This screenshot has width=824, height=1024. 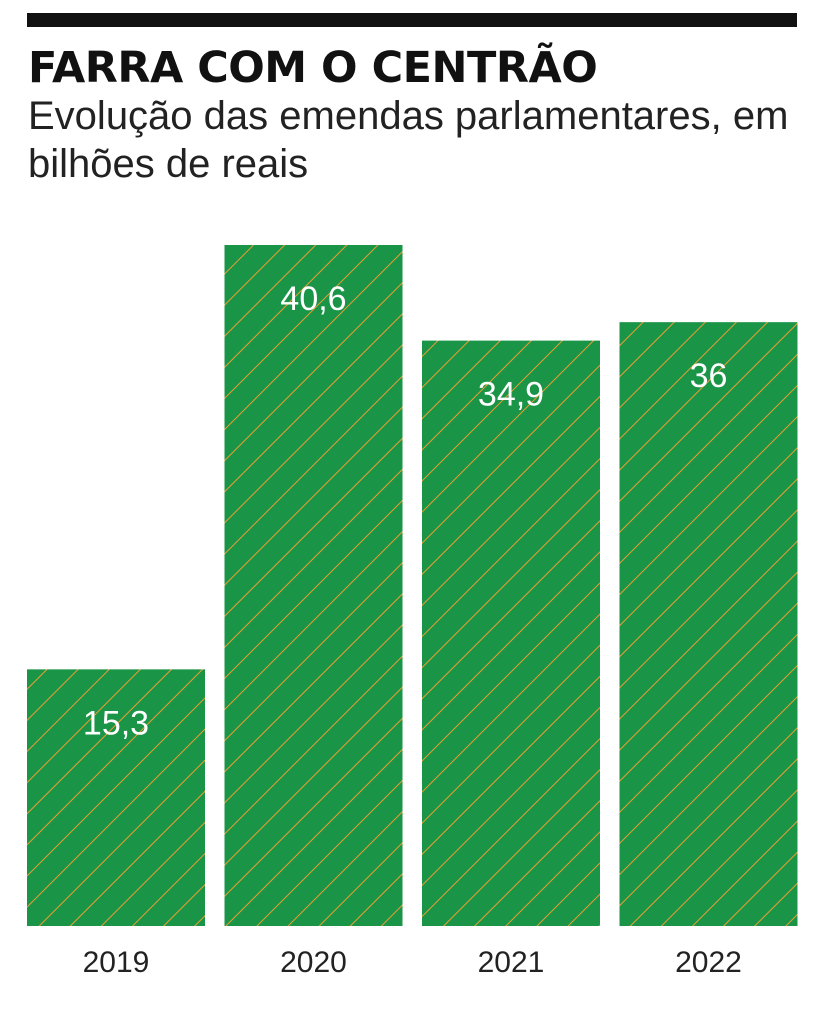 I want to click on value-label-2019: 15,3, so click(x=116, y=723).